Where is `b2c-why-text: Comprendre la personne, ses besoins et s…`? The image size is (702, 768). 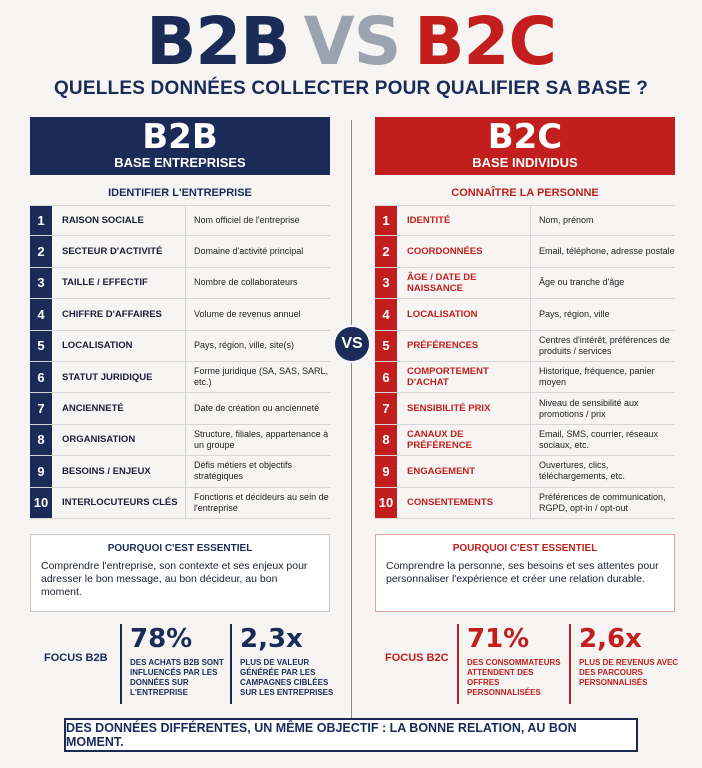
b2c-why-text: Comprendre la personne, ses besoins et s… is located at coordinates (522, 572).